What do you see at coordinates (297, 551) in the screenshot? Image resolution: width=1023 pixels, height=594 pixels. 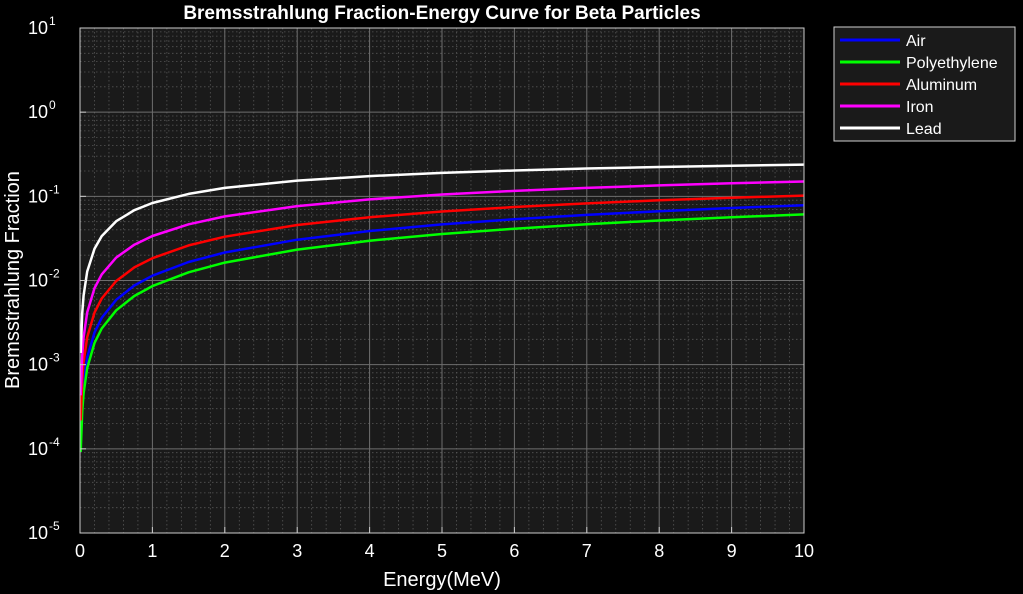 I see `x-tick-label: 3` at bounding box center [297, 551].